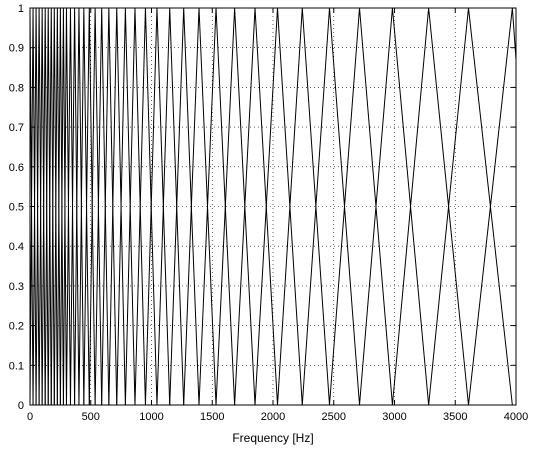 The image size is (540, 450). I want to click on y-tick-label: 0.5, so click(16, 208).